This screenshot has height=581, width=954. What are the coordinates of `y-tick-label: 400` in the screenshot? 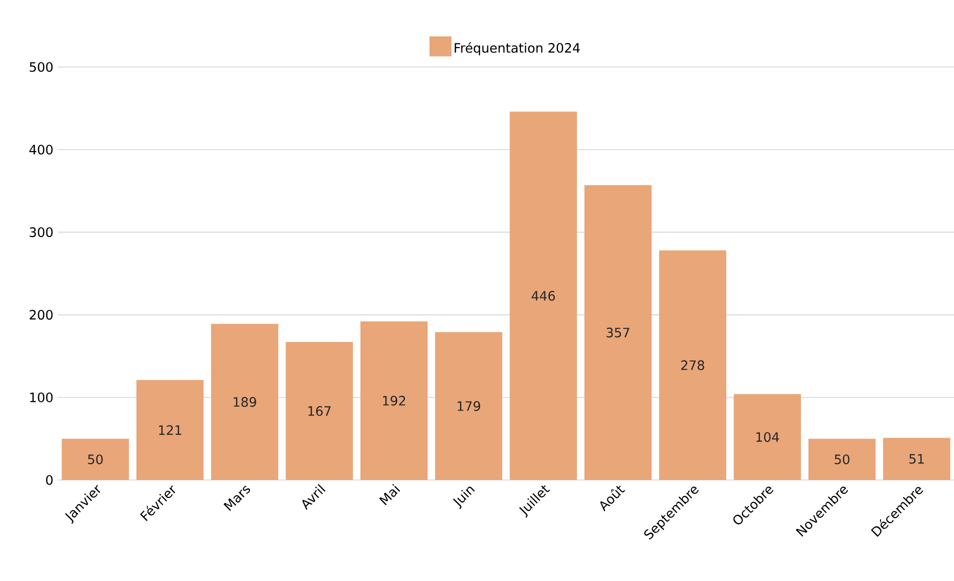 It's located at (41, 149).